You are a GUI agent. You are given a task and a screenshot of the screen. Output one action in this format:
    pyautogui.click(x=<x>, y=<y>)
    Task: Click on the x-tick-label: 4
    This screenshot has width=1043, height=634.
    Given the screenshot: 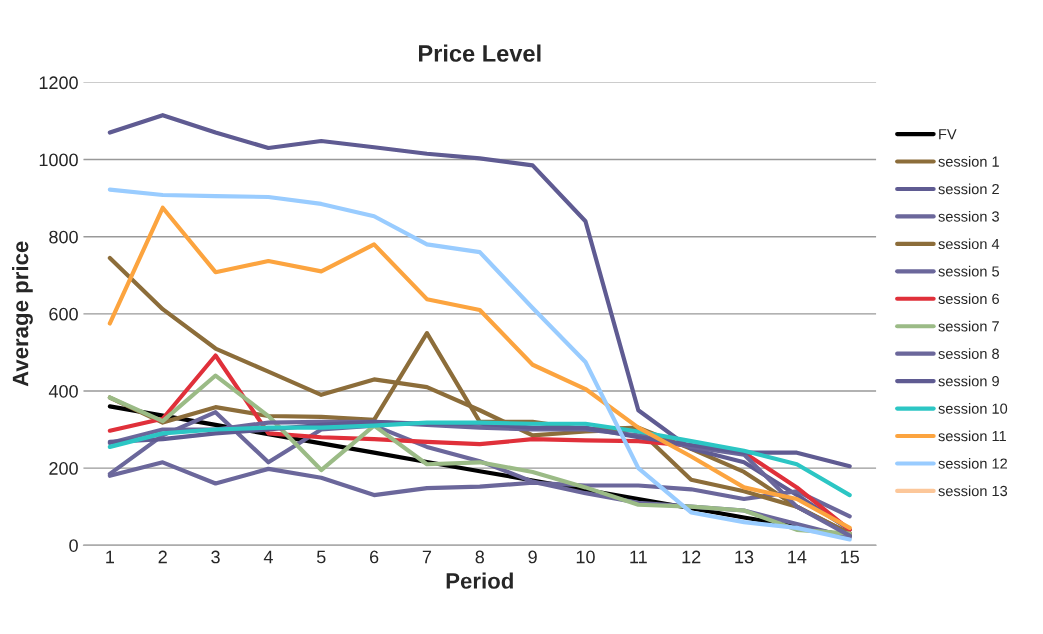 What is the action you would take?
    pyautogui.click(x=268, y=557)
    